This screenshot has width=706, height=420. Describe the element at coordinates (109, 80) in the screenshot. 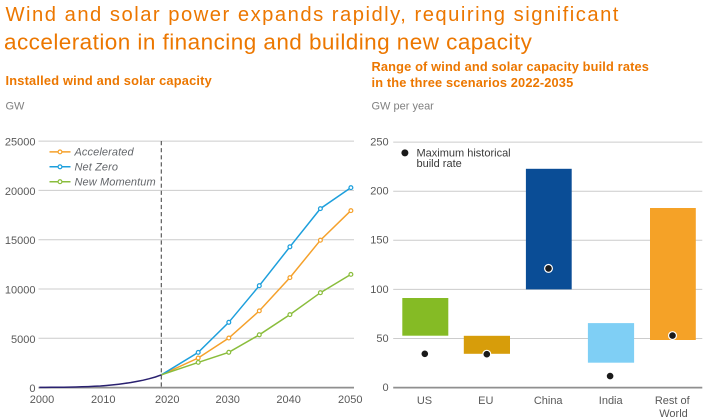

I see `svg-text:Installed wind and solar capac: Installed wind and solar capacity` at that location.